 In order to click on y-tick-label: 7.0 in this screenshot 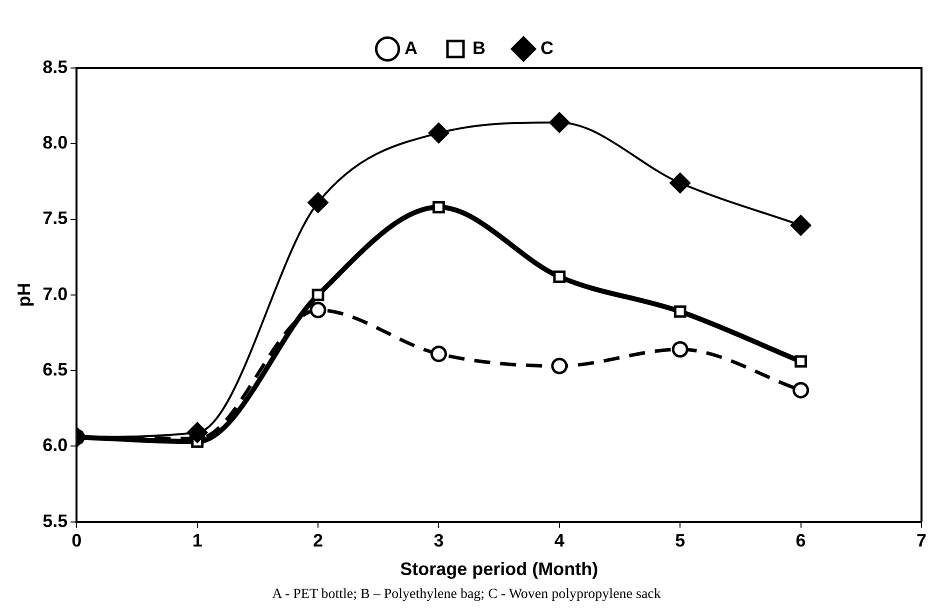, I will do `click(55, 294)`.